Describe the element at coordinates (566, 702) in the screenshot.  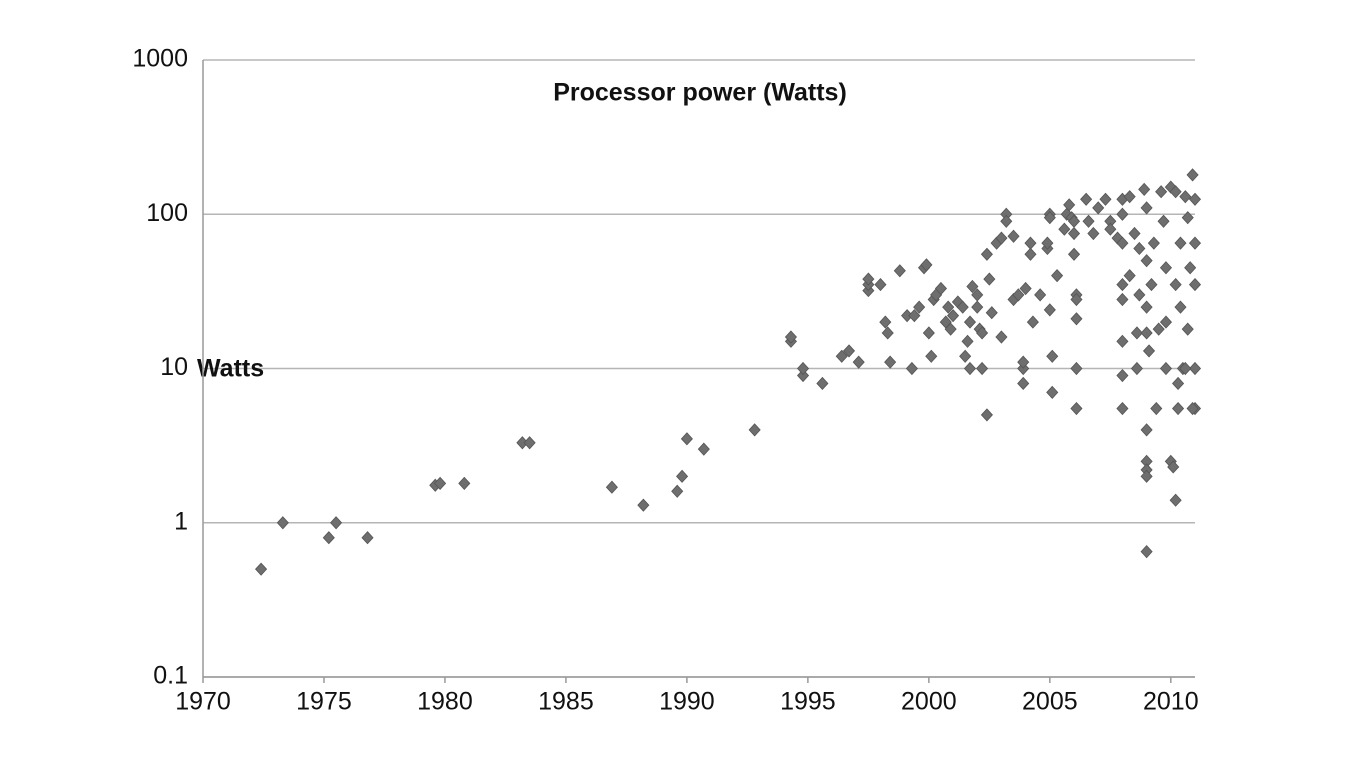
I see `x-tick-label: 1985` at that location.